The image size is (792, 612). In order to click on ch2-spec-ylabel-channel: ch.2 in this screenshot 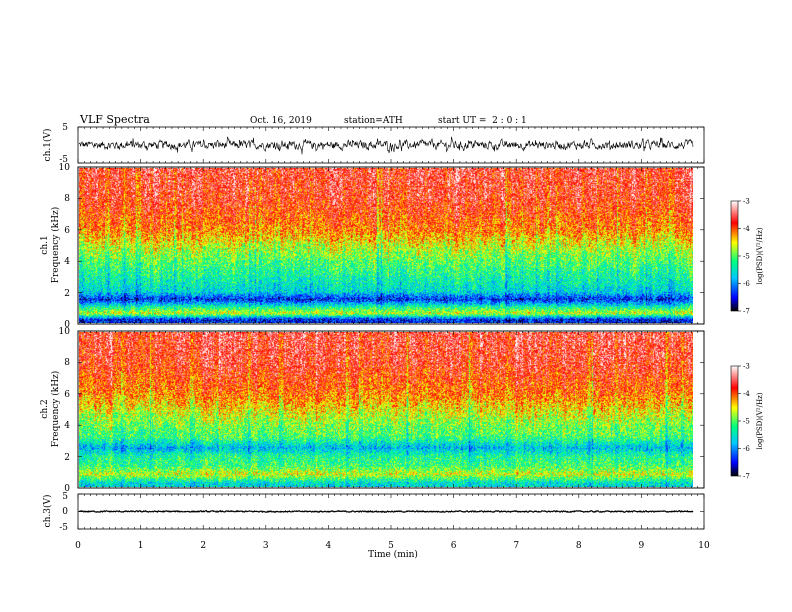, I will do `click(45, 408)`.